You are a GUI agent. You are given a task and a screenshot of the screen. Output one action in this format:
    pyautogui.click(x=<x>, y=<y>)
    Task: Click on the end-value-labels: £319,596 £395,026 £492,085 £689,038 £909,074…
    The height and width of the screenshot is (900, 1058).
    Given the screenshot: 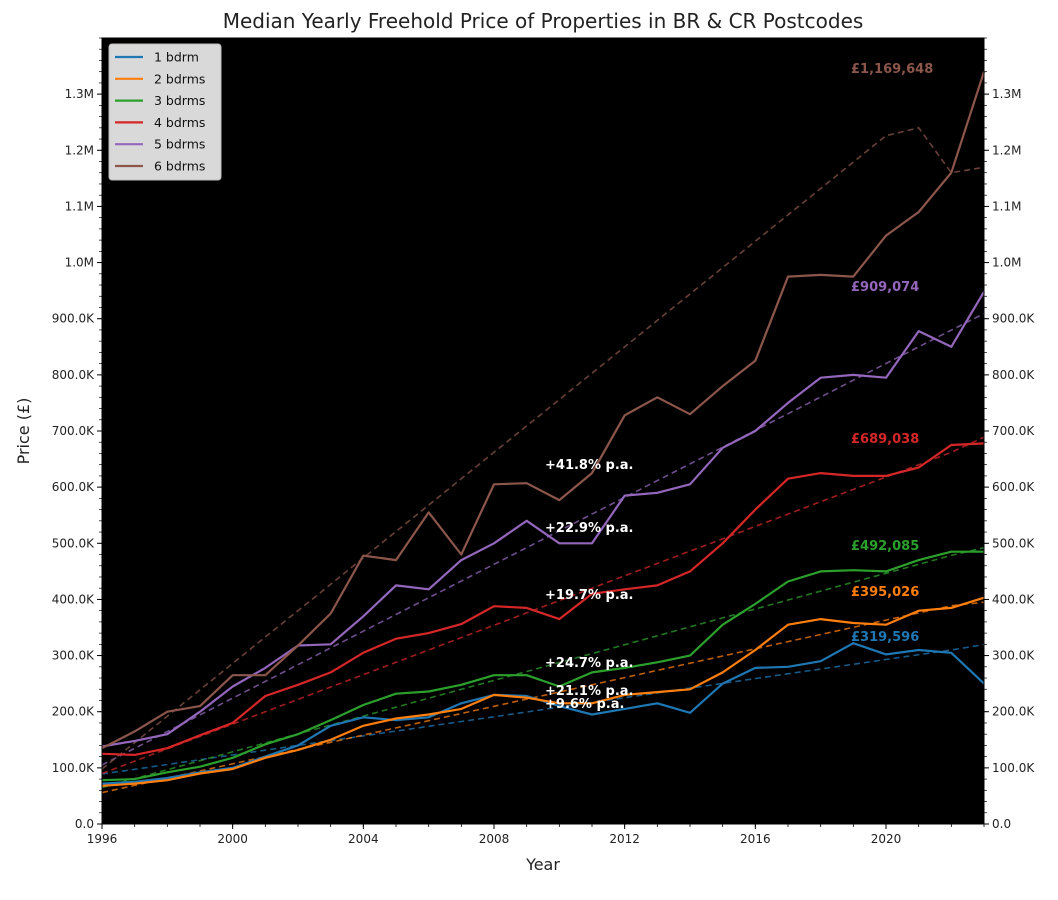 What is the action you would take?
    pyautogui.click(x=892, y=353)
    